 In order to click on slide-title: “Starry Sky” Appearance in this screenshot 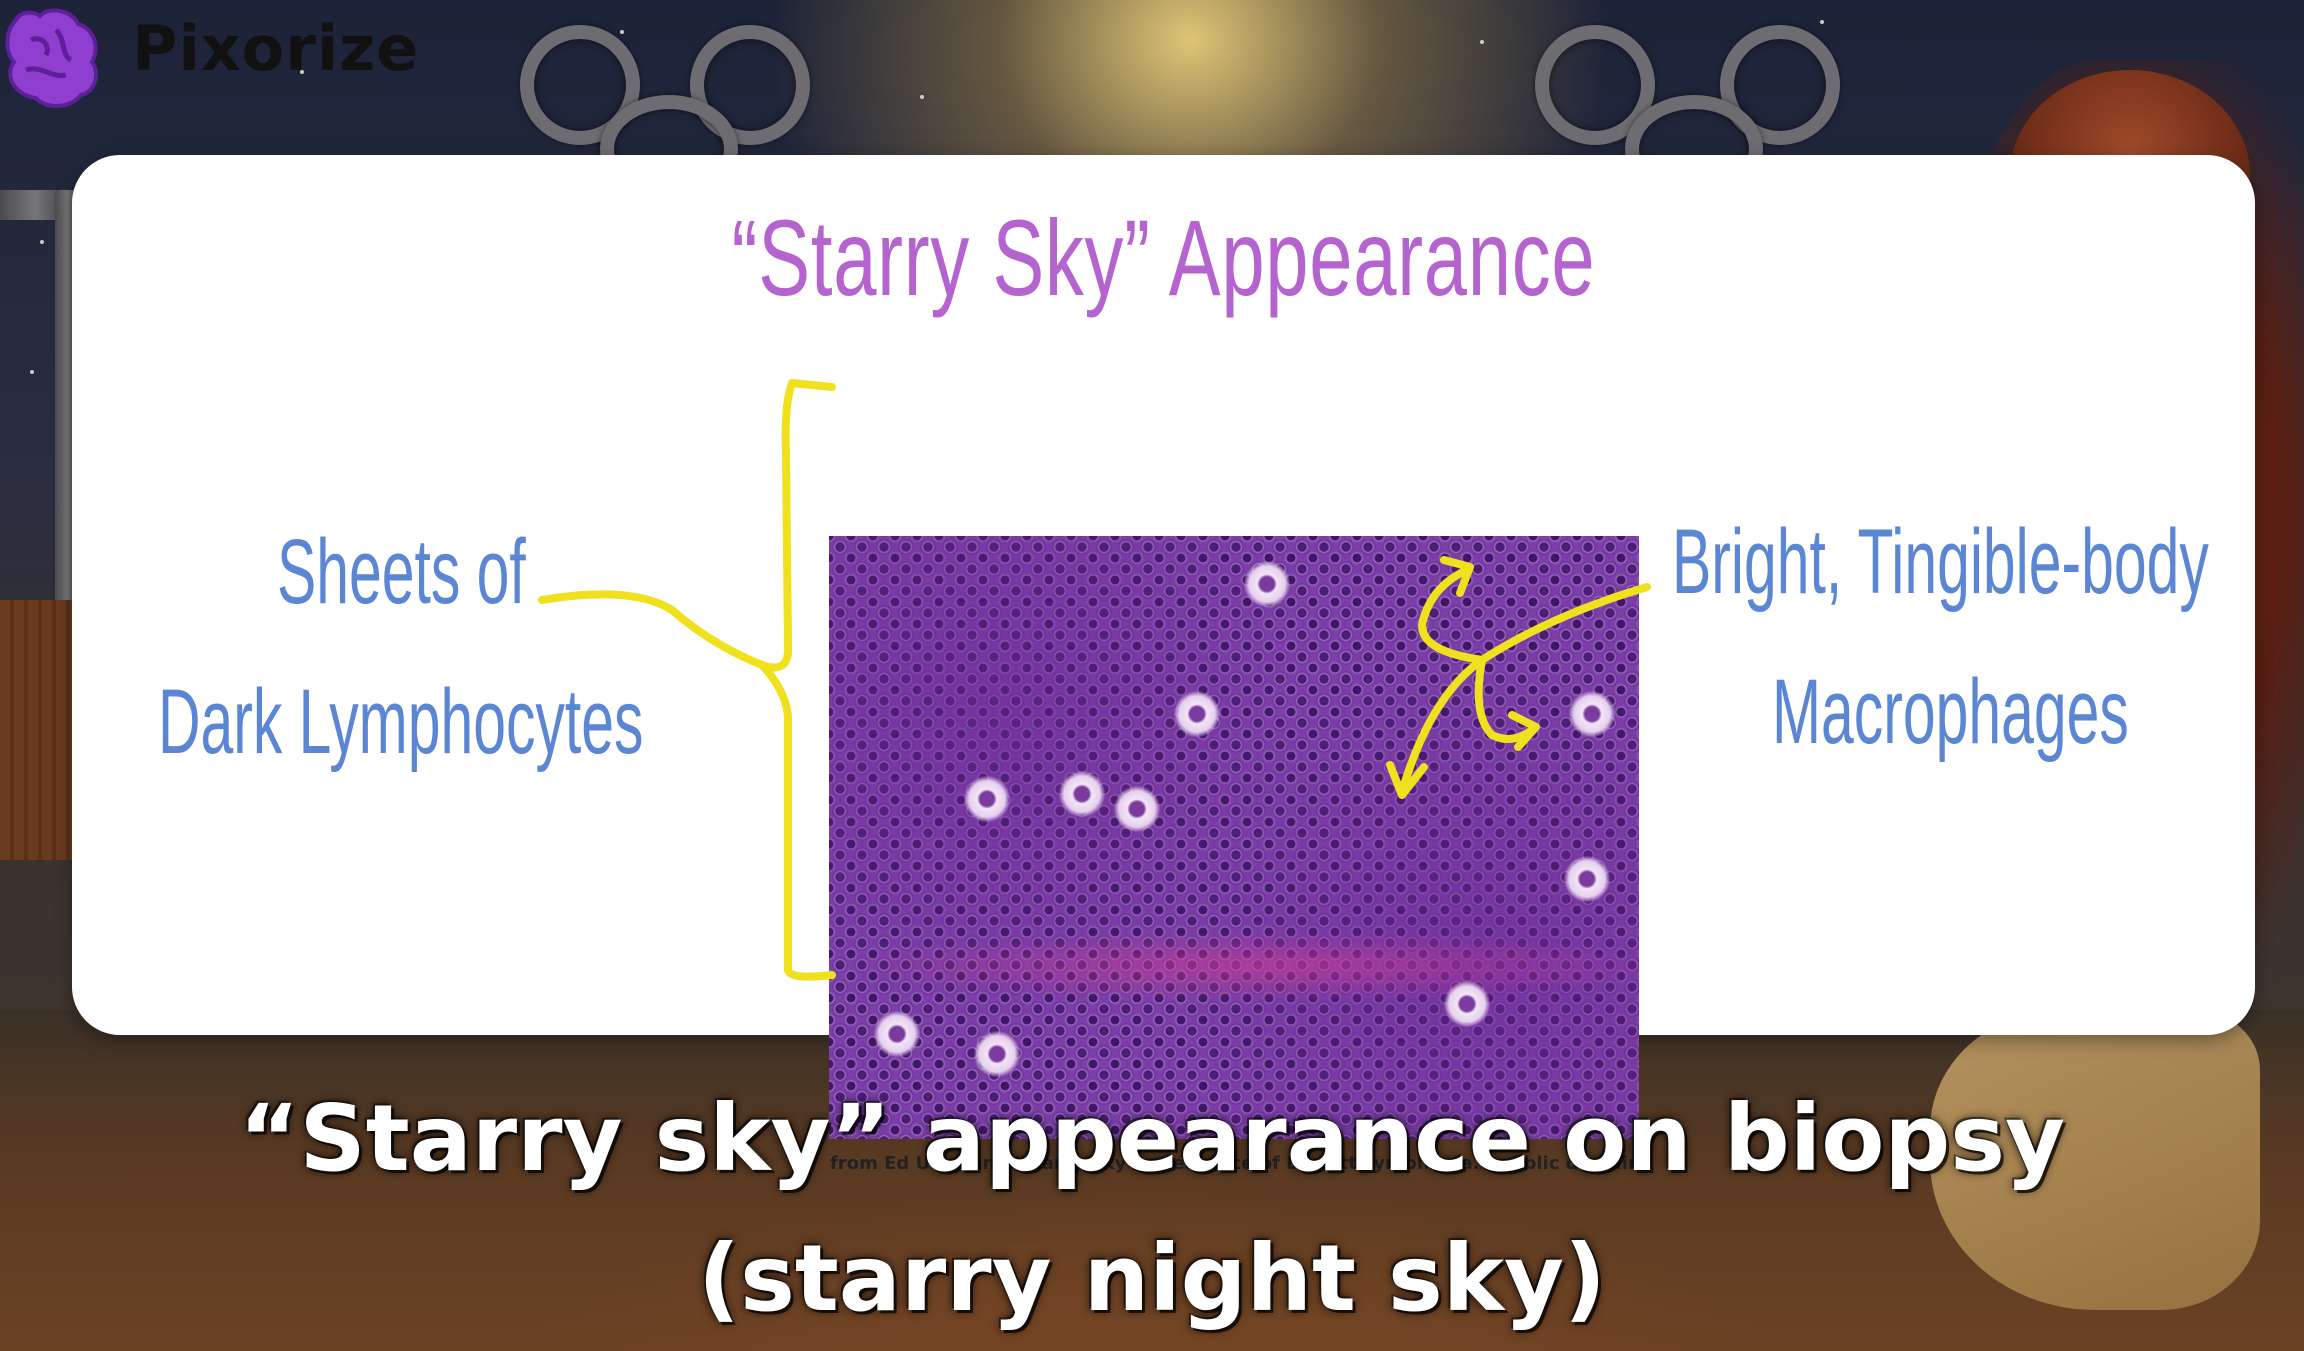, I will do `click(1163, 257)`.